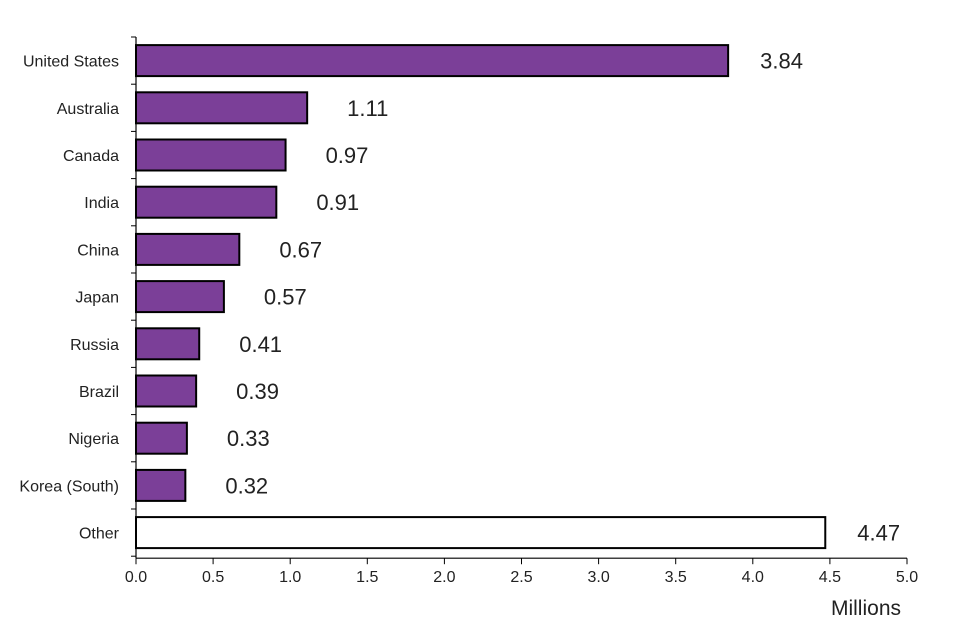 The image size is (960, 640). Describe the element at coordinates (367, 108) in the screenshot. I see `data-label-australia: 1.11` at that location.